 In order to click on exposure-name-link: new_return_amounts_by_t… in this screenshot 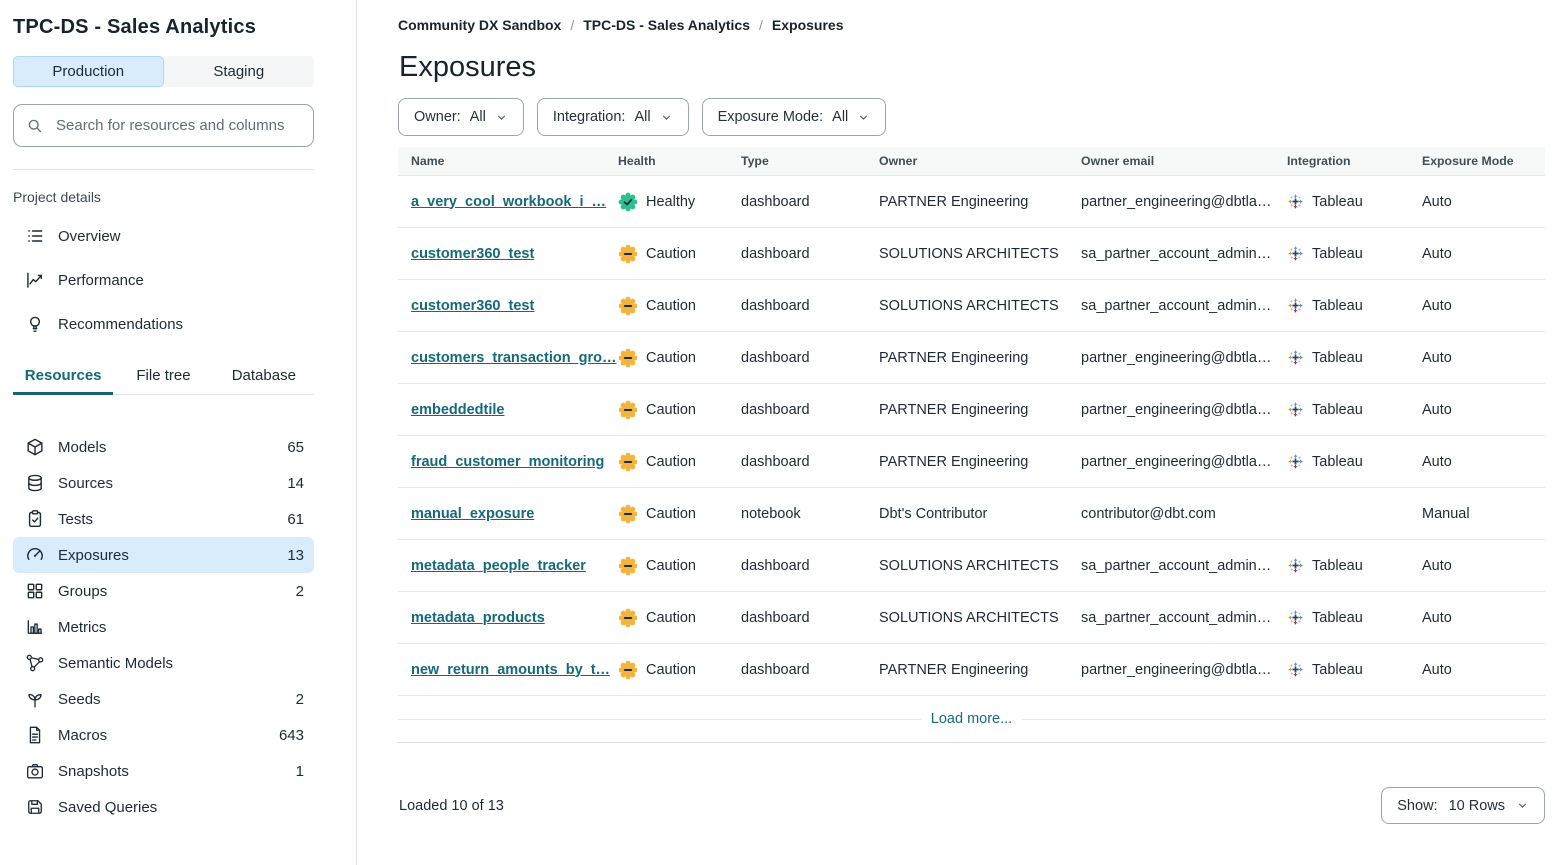, I will do `click(511, 669)`.